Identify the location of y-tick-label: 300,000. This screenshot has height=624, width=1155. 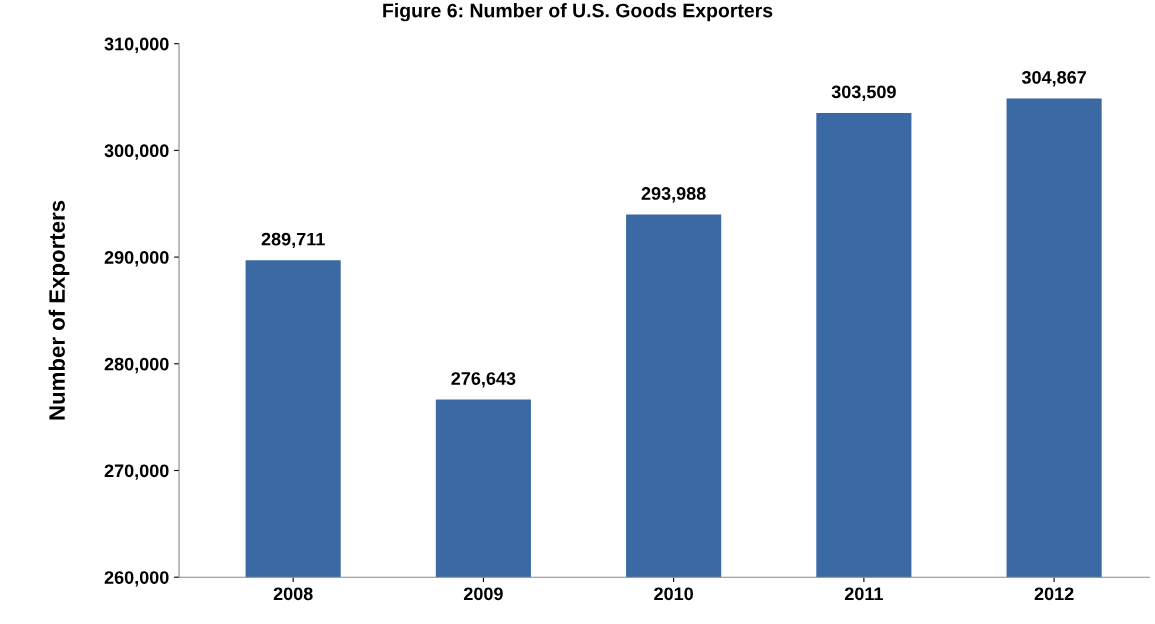
(136, 152).